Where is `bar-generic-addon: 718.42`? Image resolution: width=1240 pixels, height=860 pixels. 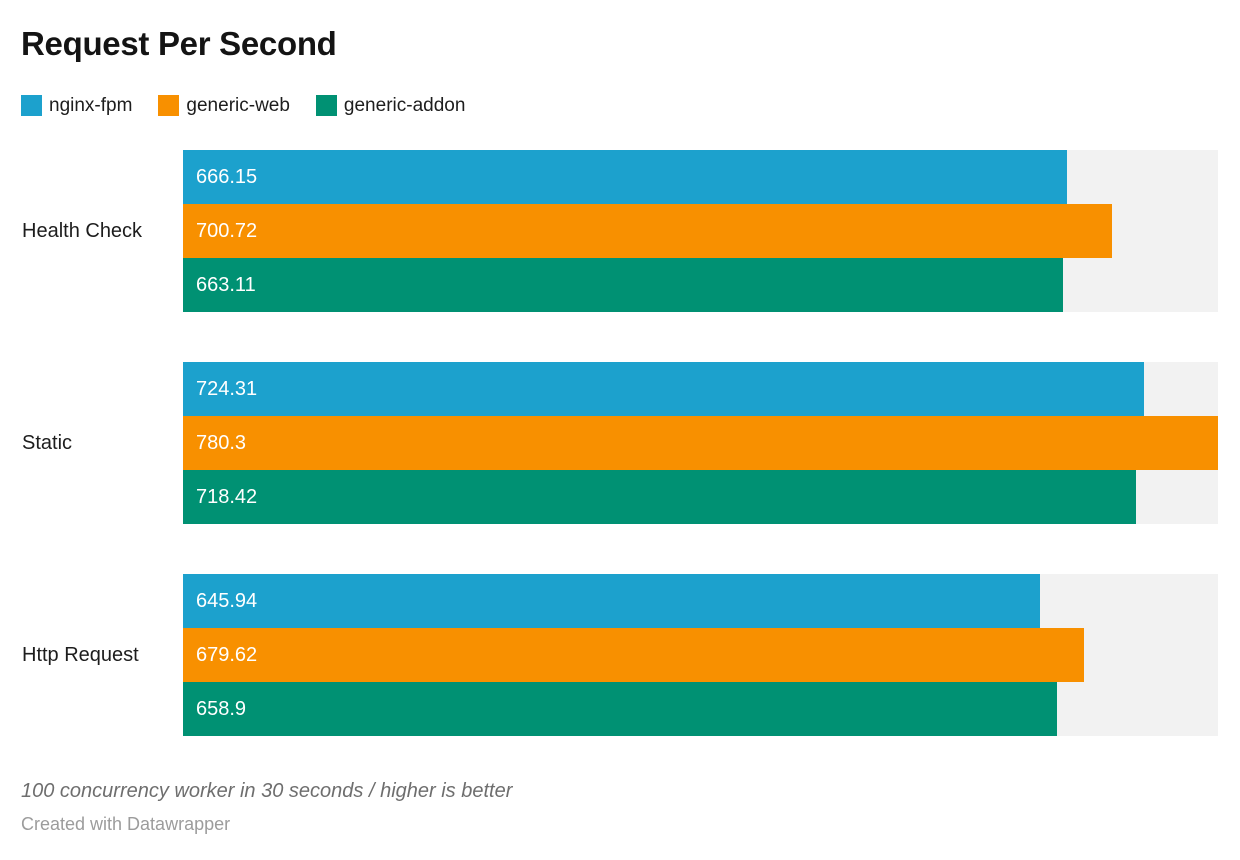 bar-generic-addon: 718.42 is located at coordinates (659, 497).